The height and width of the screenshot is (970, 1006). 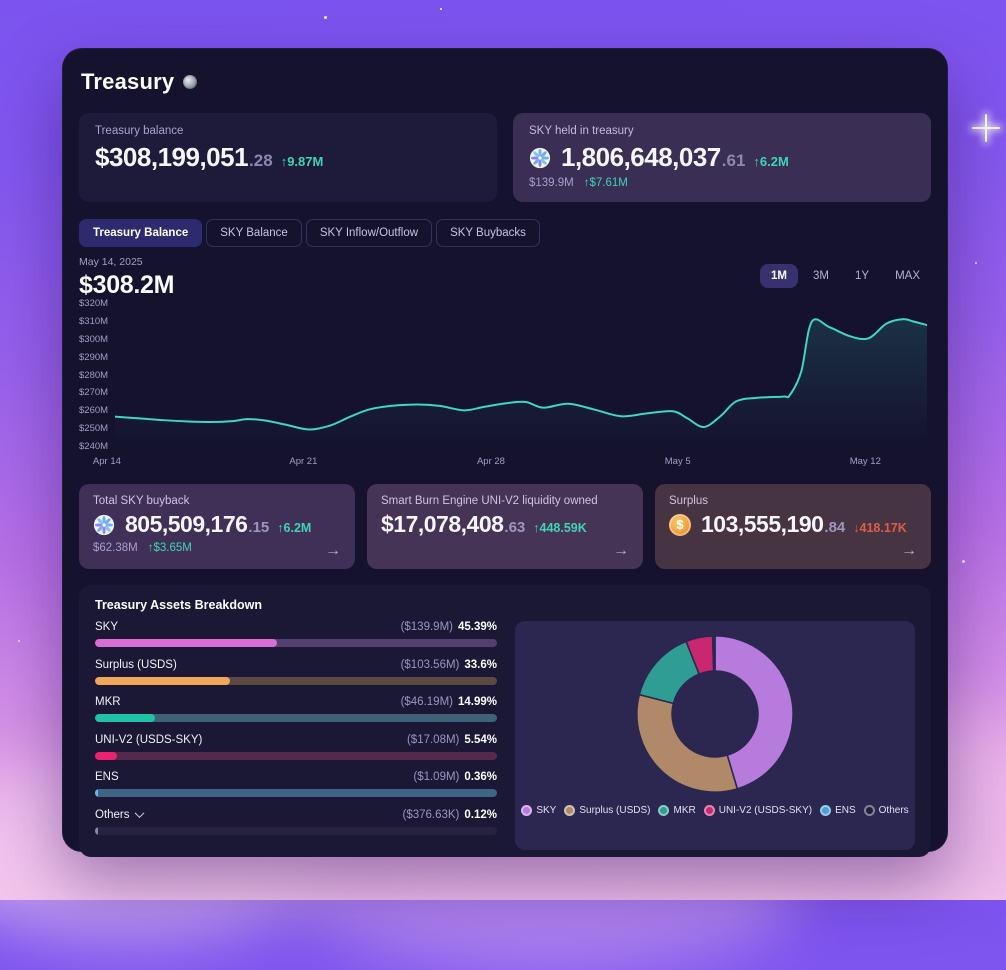 What do you see at coordinates (680, 524) in the screenshot?
I see `usds-coin-icon: $` at bounding box center [680, 524].